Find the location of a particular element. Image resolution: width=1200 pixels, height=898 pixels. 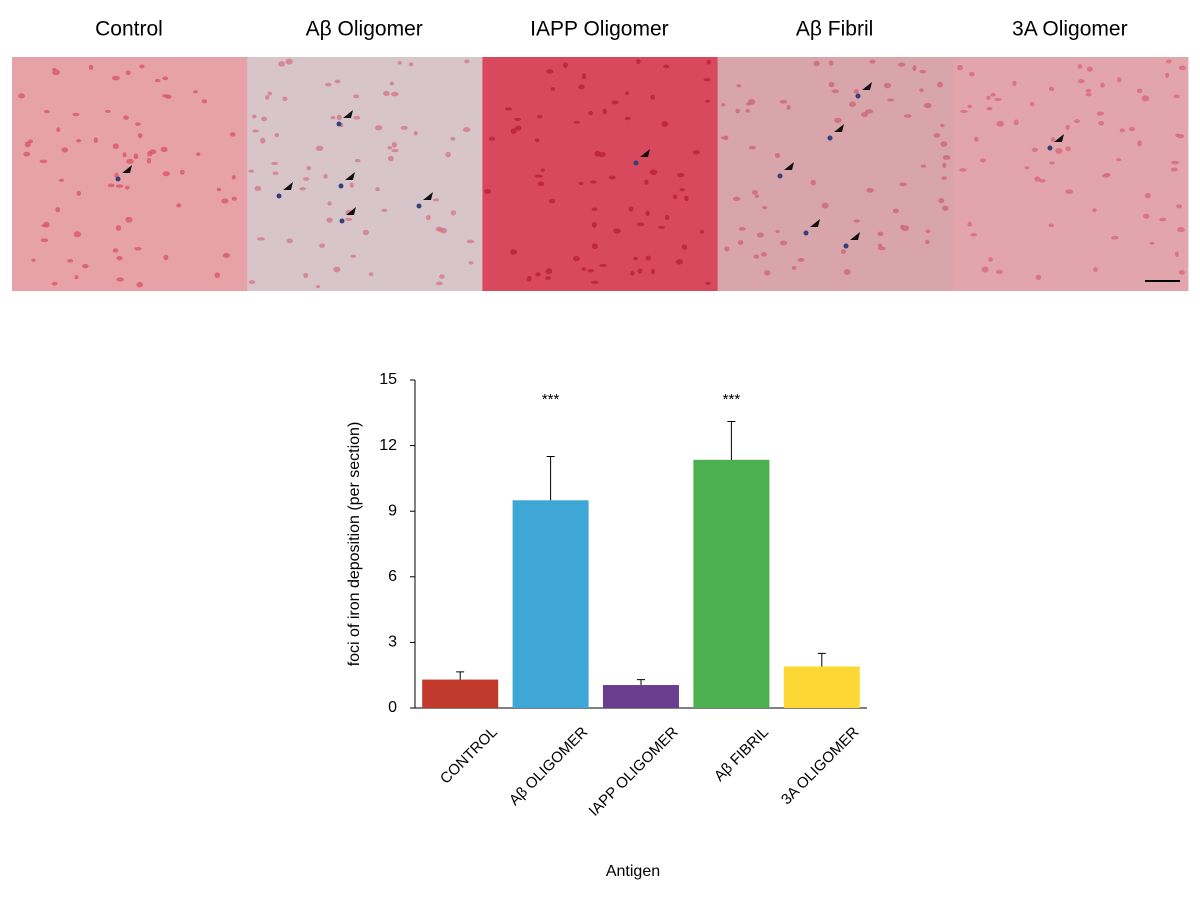

significance: *** is located at coordinates (551, 399).